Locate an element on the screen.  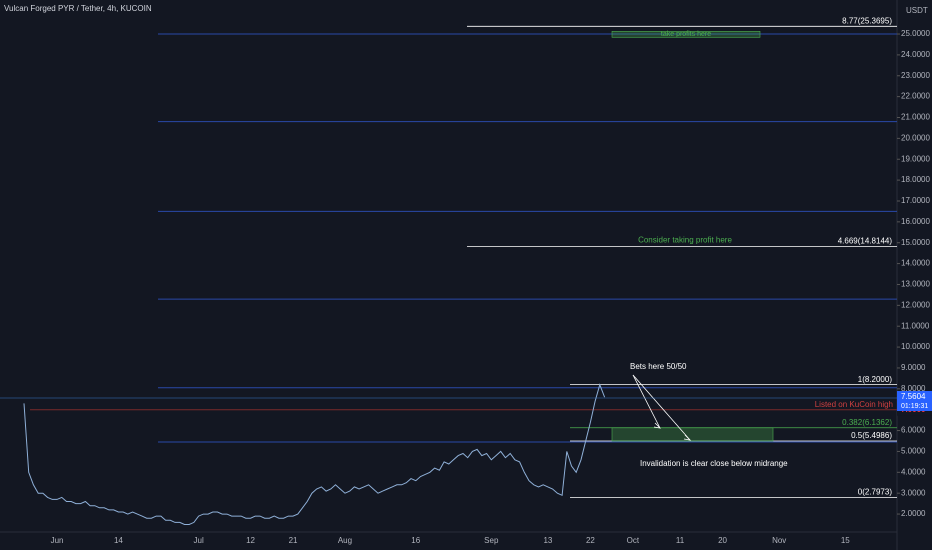
y-tick-label: 11.0000 is located at coordinates (915, 325).